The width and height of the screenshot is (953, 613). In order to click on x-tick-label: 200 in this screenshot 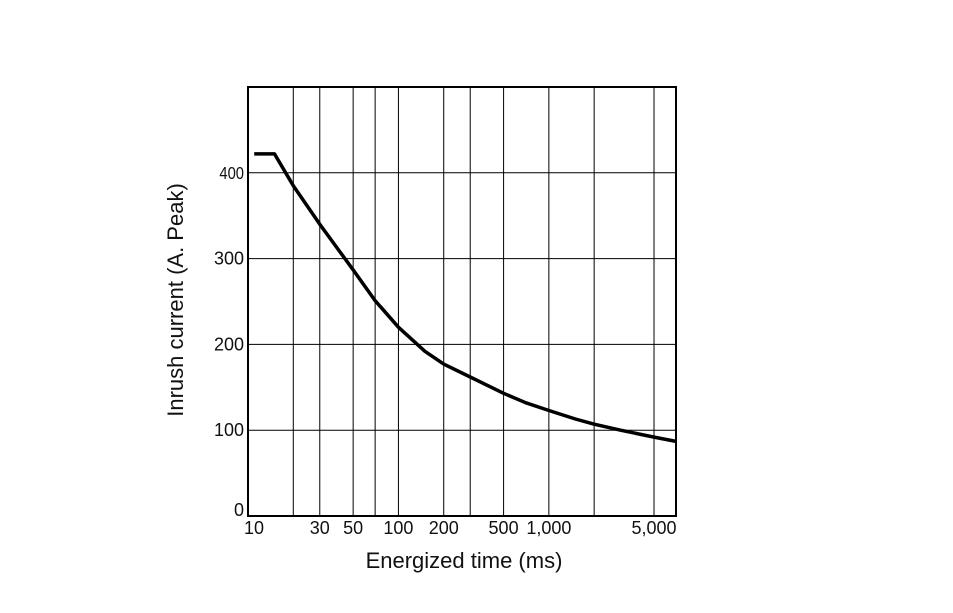, I will do `click(444, 528)`.